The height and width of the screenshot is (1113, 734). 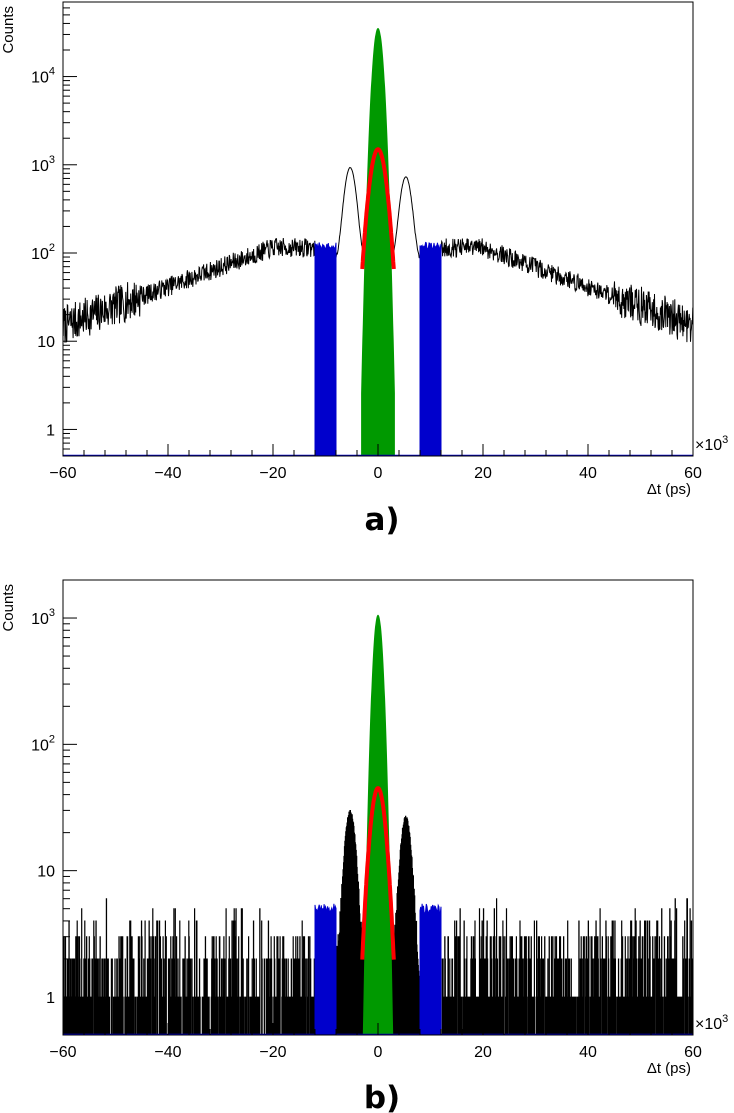 What do you see at coordinates (381, 520) in the screenshot?
I see `panel-caption: a)` at bounding box center [381, 520].